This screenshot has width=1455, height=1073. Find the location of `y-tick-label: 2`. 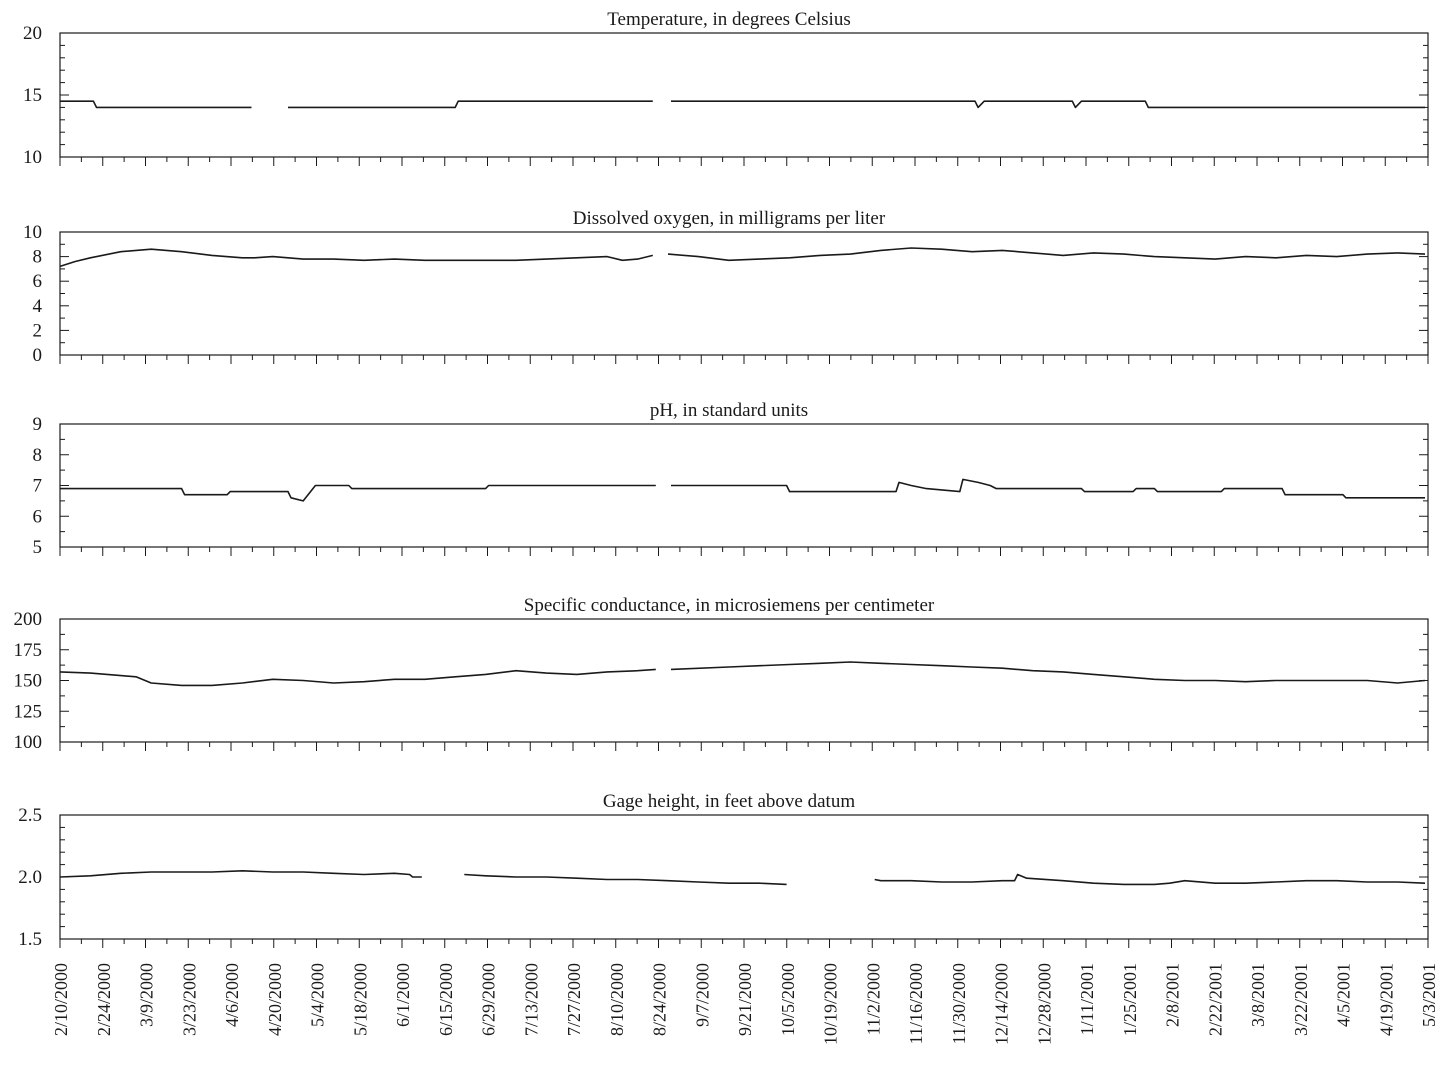

y-tick-label: 2 is located at coordinates (38, 330).